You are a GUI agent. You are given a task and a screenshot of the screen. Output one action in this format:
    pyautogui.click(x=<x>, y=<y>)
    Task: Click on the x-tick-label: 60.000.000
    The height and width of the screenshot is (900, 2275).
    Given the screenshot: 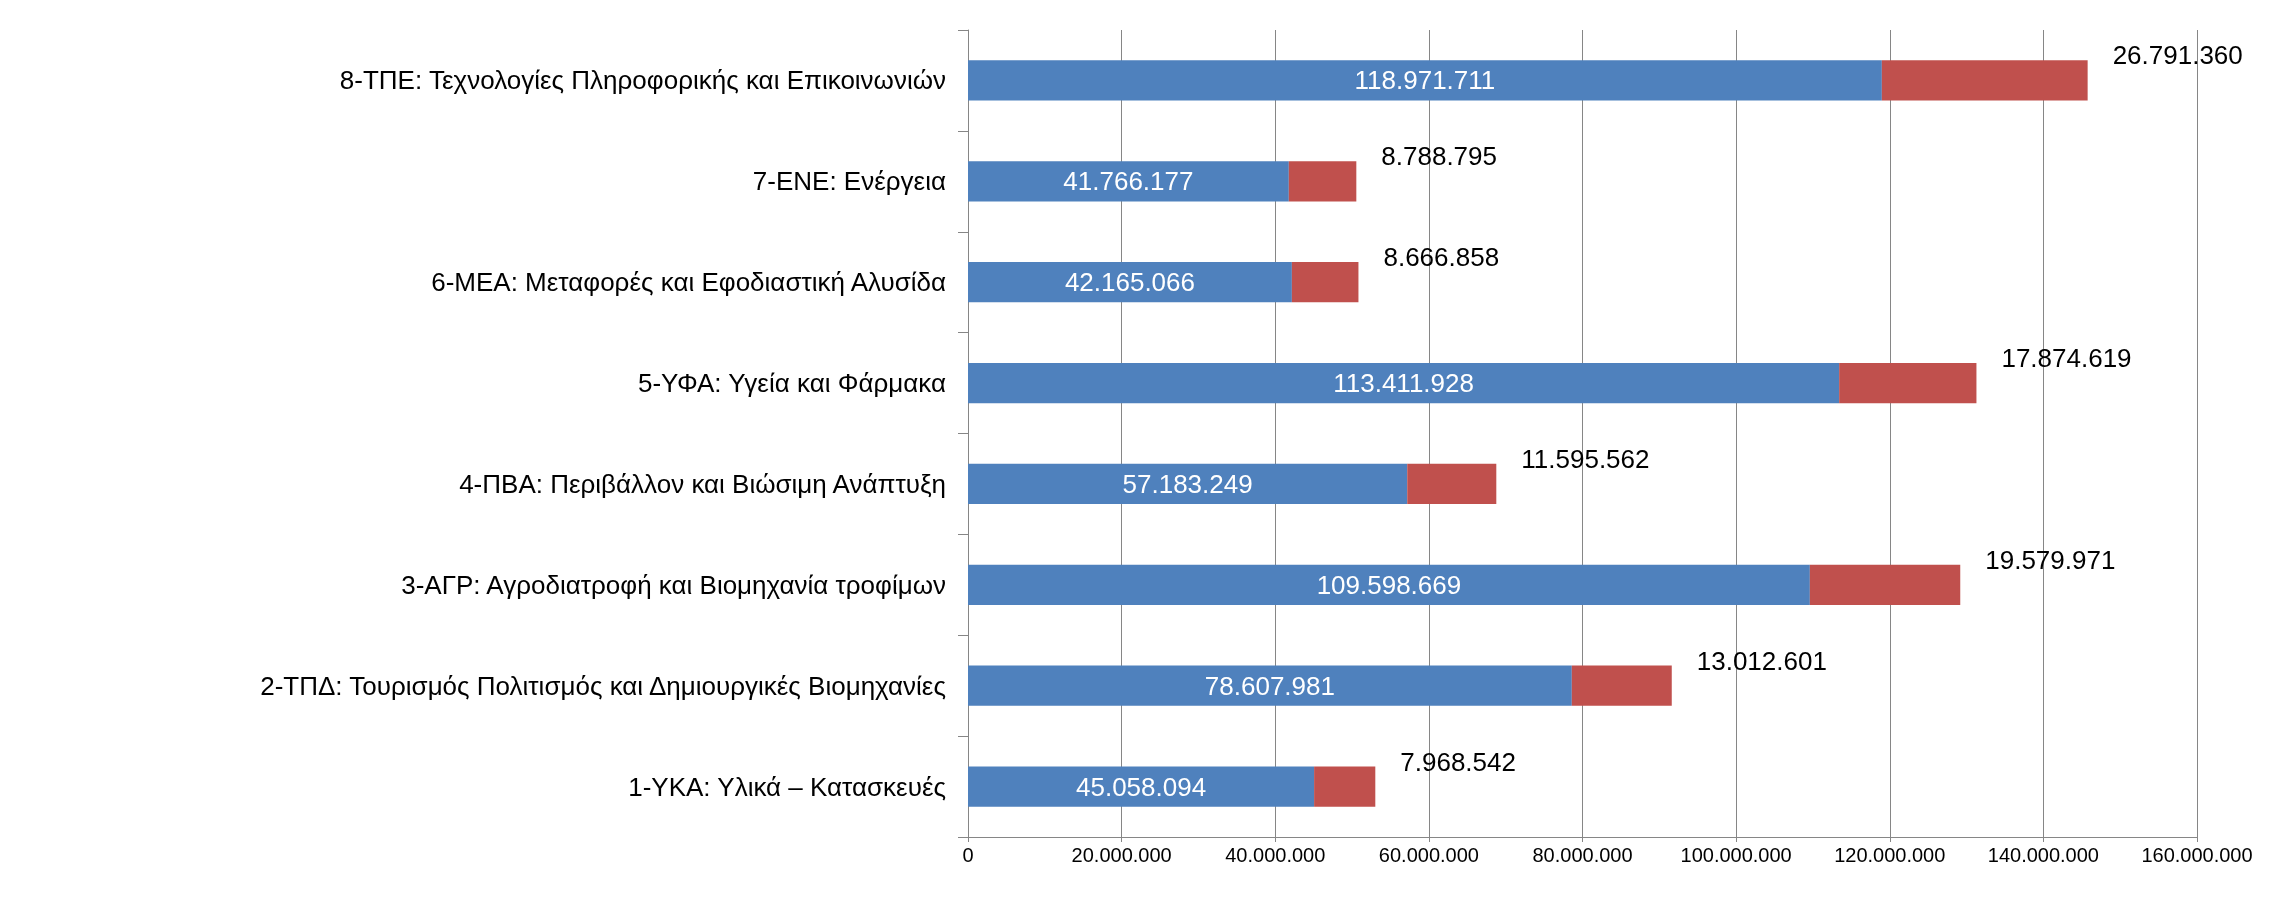 What is the action you would take?
    pyautogui.click(x=1428, y=855)
    